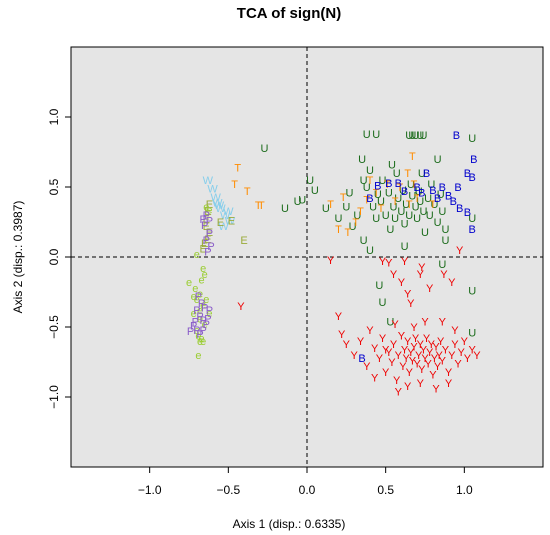  I want to click on y-tick-label: 0.5, so click(54, 186).